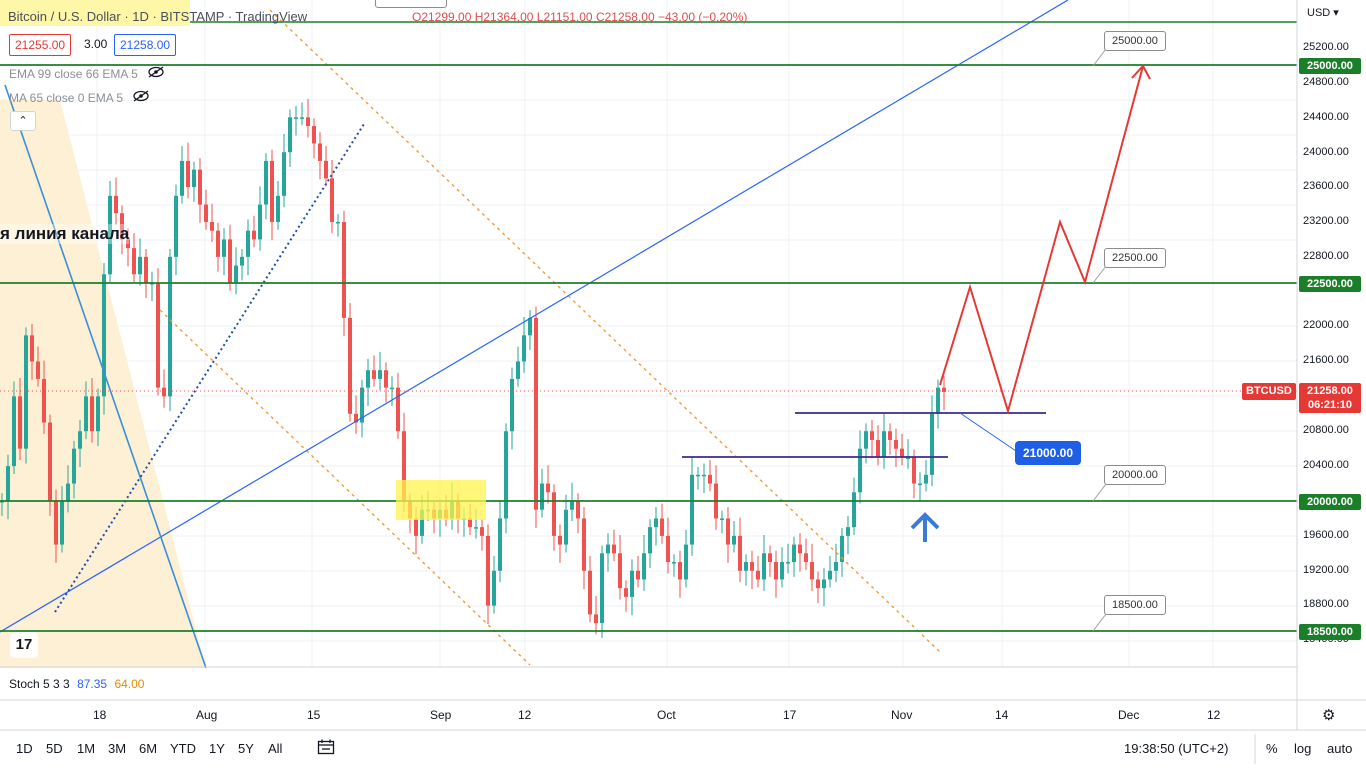 This screenshot has height=768, width=1366. Describe the element at coordinates (76, 684) in the screenshot. I see `stoch-legend: Stoch 5 3 3 87.35 64.00` at that location.